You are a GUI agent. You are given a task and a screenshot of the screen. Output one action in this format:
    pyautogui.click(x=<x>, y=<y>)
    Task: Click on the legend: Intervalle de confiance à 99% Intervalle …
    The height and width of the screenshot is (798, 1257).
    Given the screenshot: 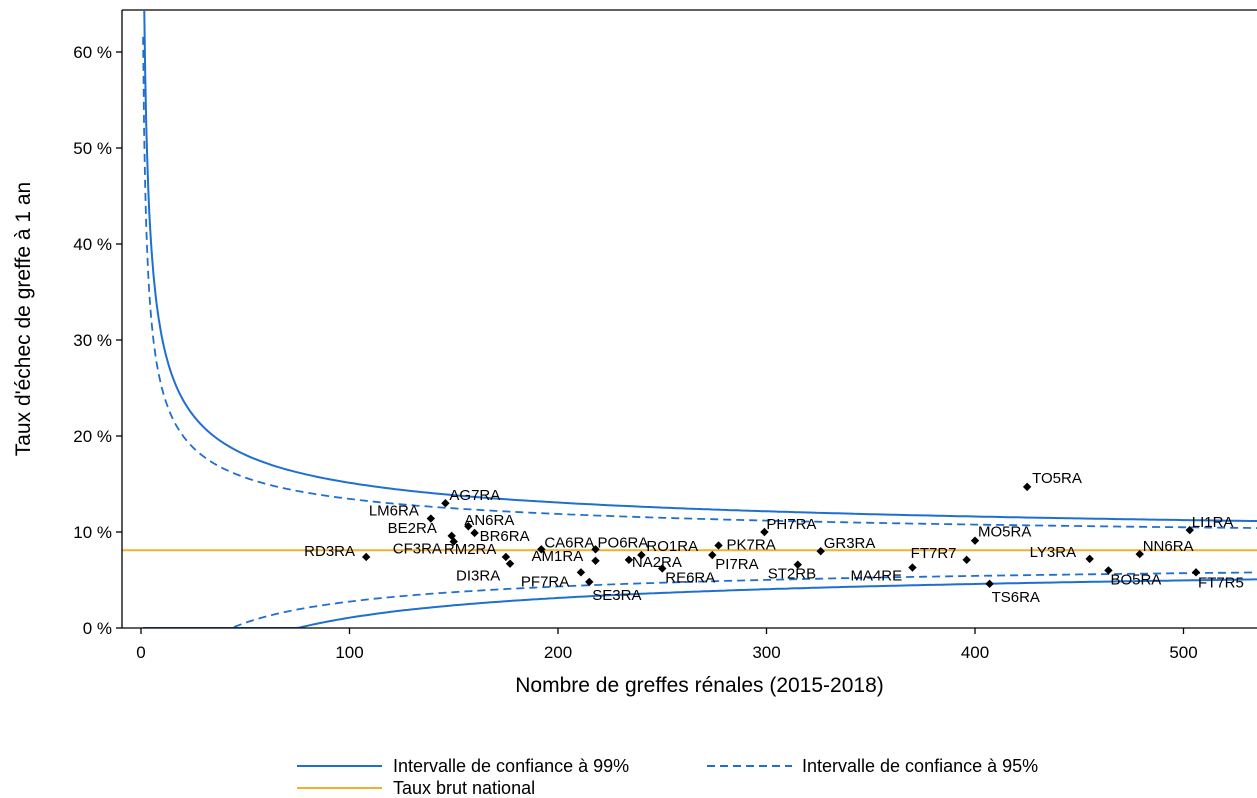 What is the action you would take?
    pyautogui.click(x=667, y=777)
    